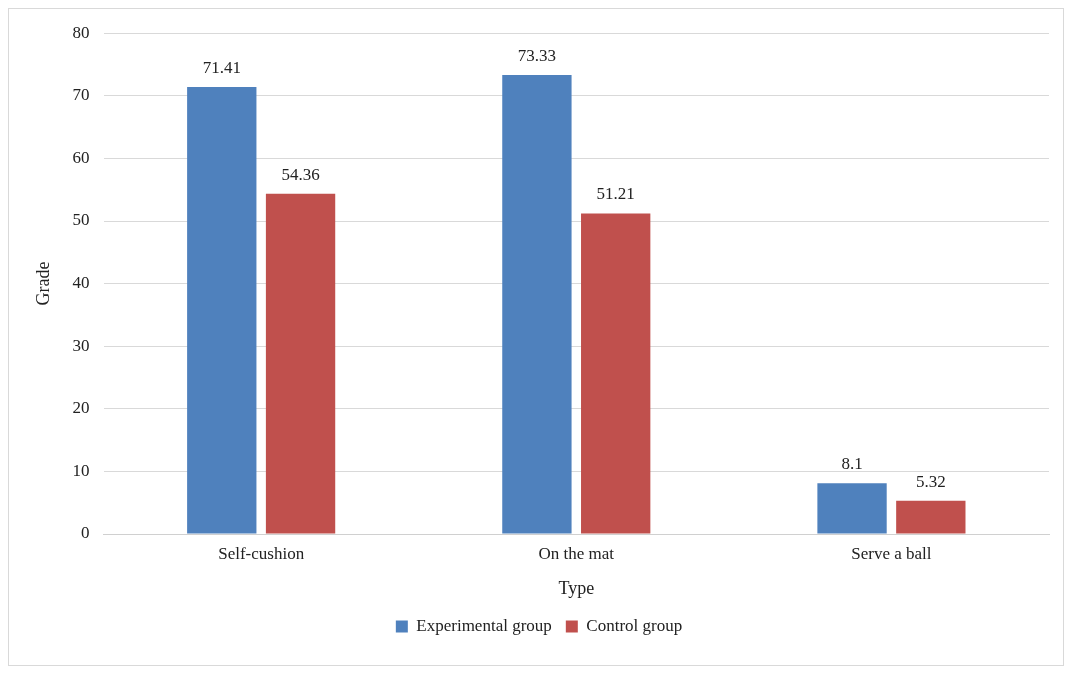  What do you see at coordinates (85, 533) in the screenshot?
I see `y-tick-label: 0` at bounding box center [85, 533].